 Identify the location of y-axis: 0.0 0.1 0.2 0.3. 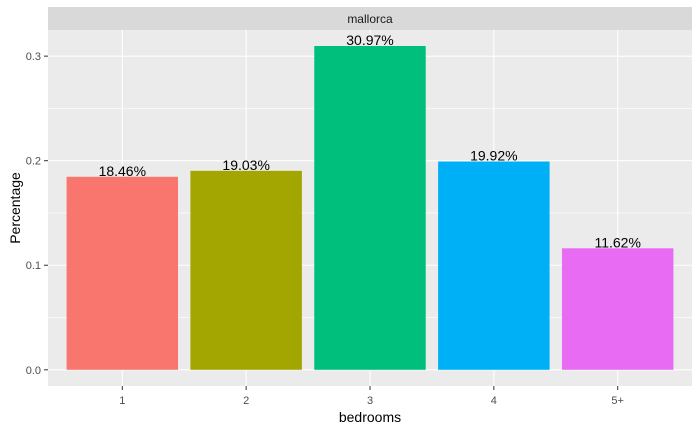
(37, 214).